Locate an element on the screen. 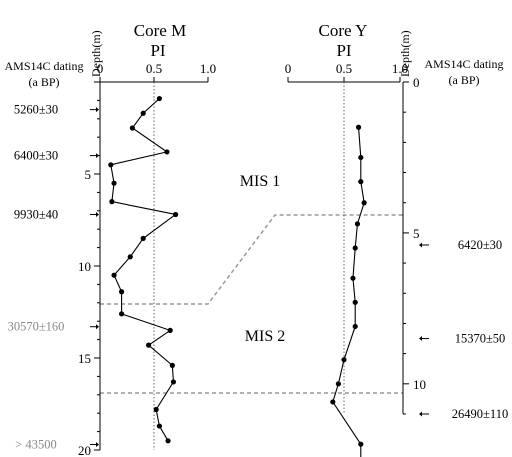 This screenshot has height=457, width=512. core-m-title: Core M is located at coordinates (160, 30).